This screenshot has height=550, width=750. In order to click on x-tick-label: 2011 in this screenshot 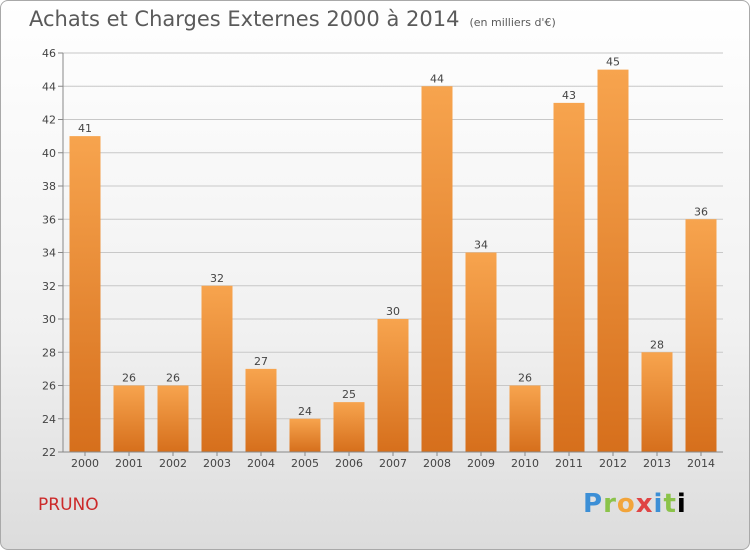, I will do `click(569, 463)`.